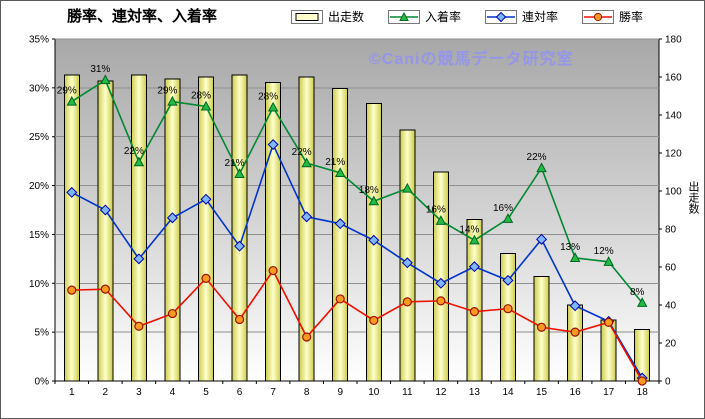 Image resolution: width=705 pixels, height=419 pixels. I want to click on svg-text: 5, so click(206, 392).